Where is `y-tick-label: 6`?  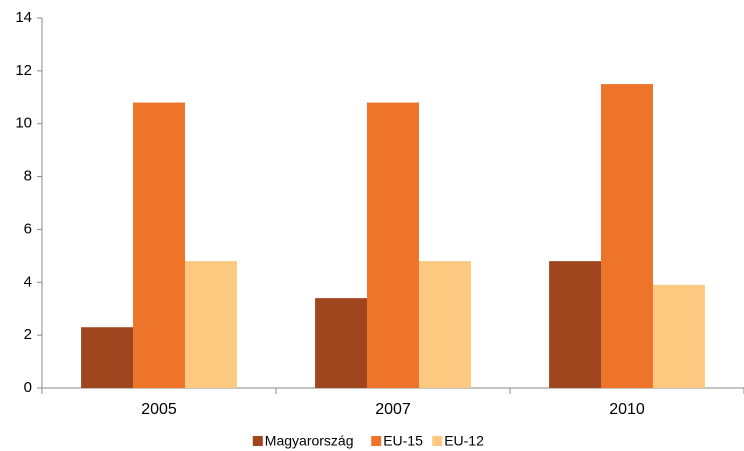
y-tick-label: 6 is located at coordinates (28, 228).